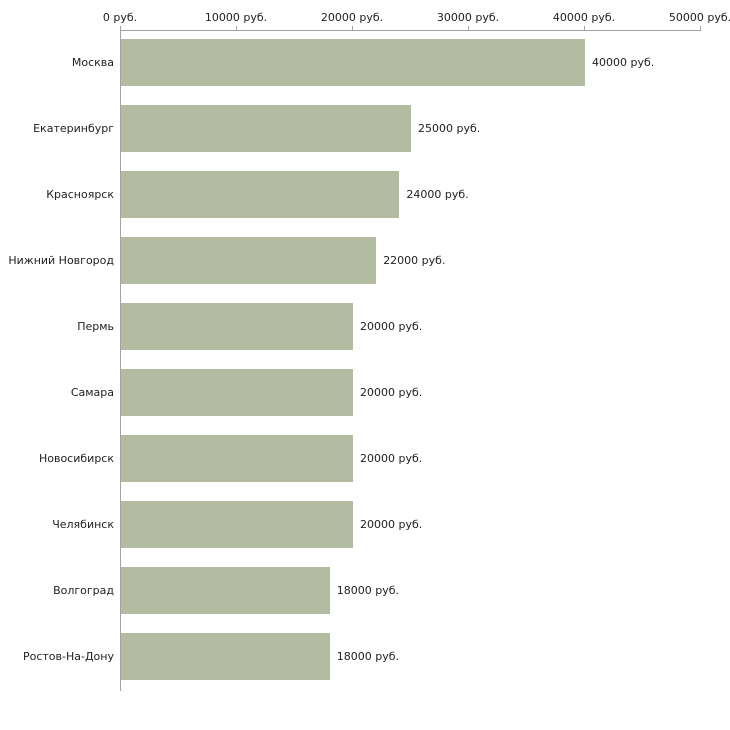  Describe the element at coordinates (76, 458) in the screenshot. I see `category-label: Новосибирск` at that location.